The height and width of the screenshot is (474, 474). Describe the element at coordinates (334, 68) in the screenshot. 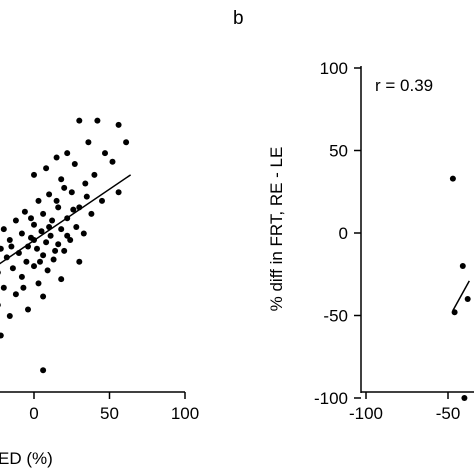

I see `panel-b-y-tick-label-0: 100` at that location.